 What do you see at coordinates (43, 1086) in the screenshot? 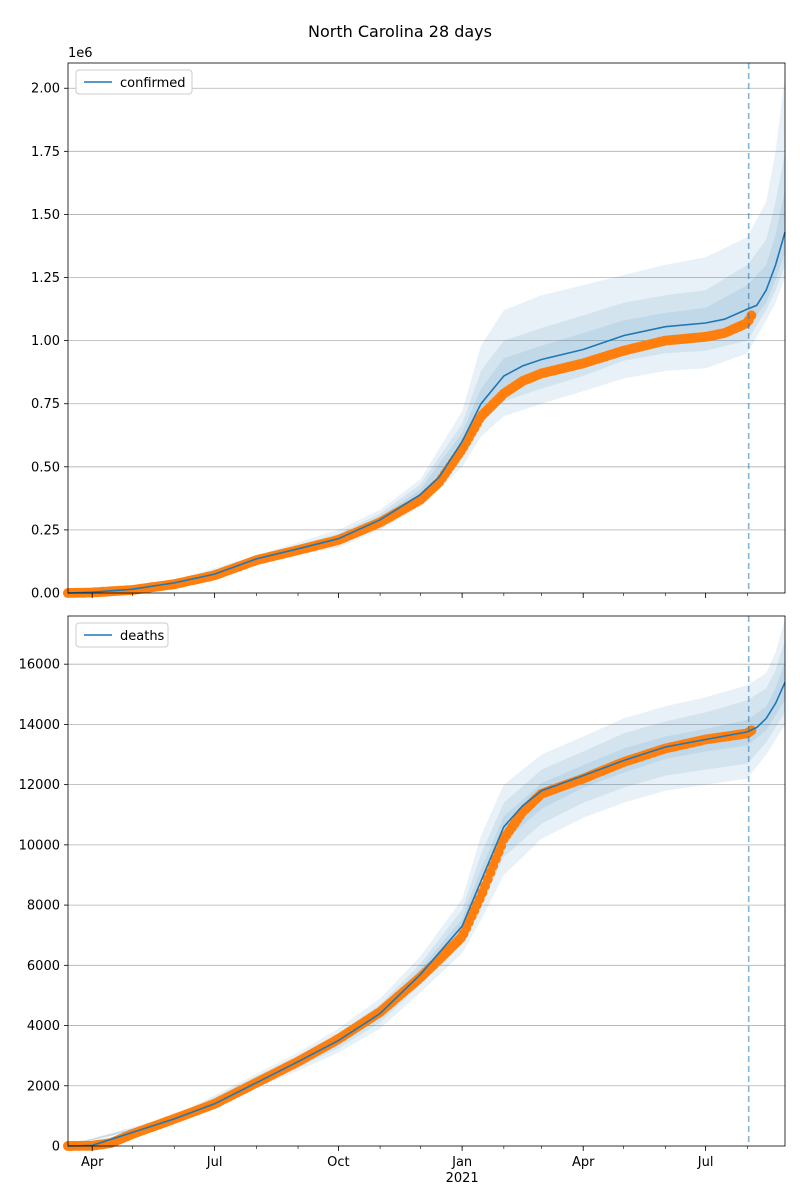
I see `y-tick-label: 2000` at bounding box center [43, 1086].